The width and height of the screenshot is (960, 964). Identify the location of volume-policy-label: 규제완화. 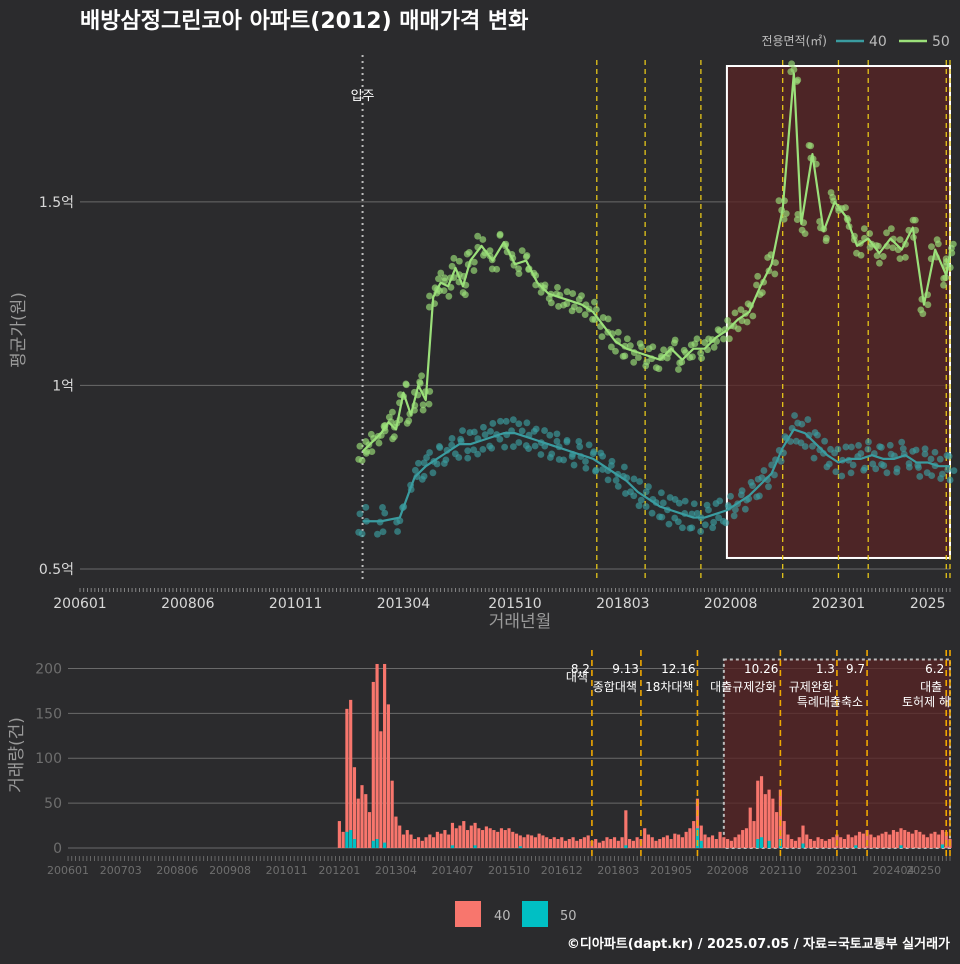
(811, 687).